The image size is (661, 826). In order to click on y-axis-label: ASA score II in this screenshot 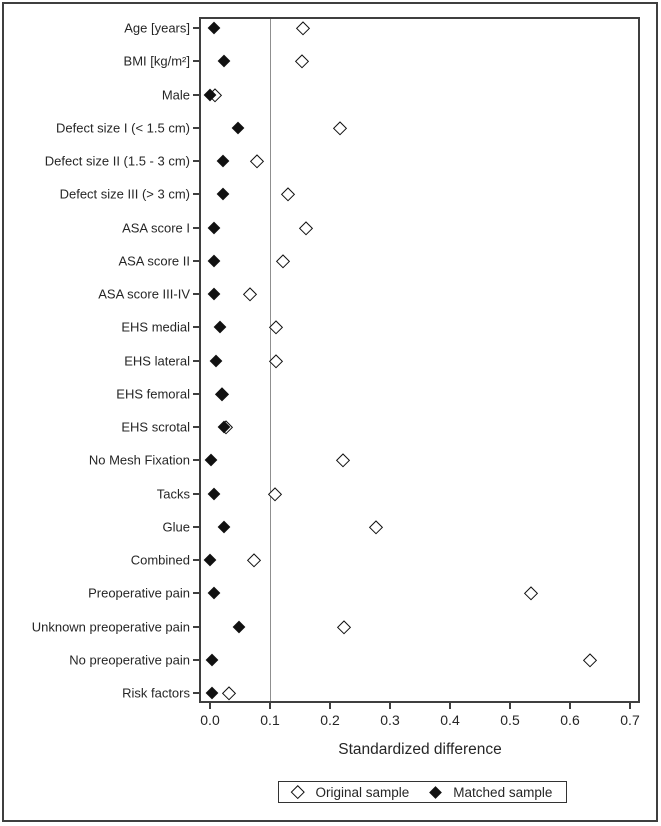, I will do `click(154, 261)`.